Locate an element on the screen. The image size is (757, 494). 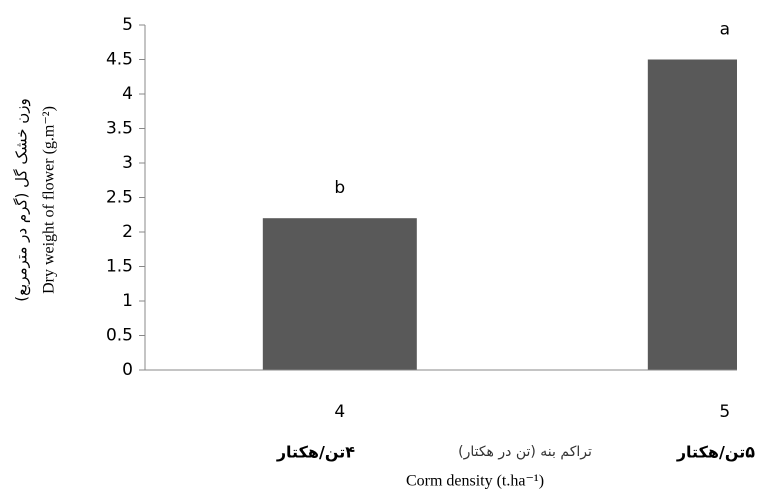
y-tick-label: 1.5 is located at coordinates (119, 267).